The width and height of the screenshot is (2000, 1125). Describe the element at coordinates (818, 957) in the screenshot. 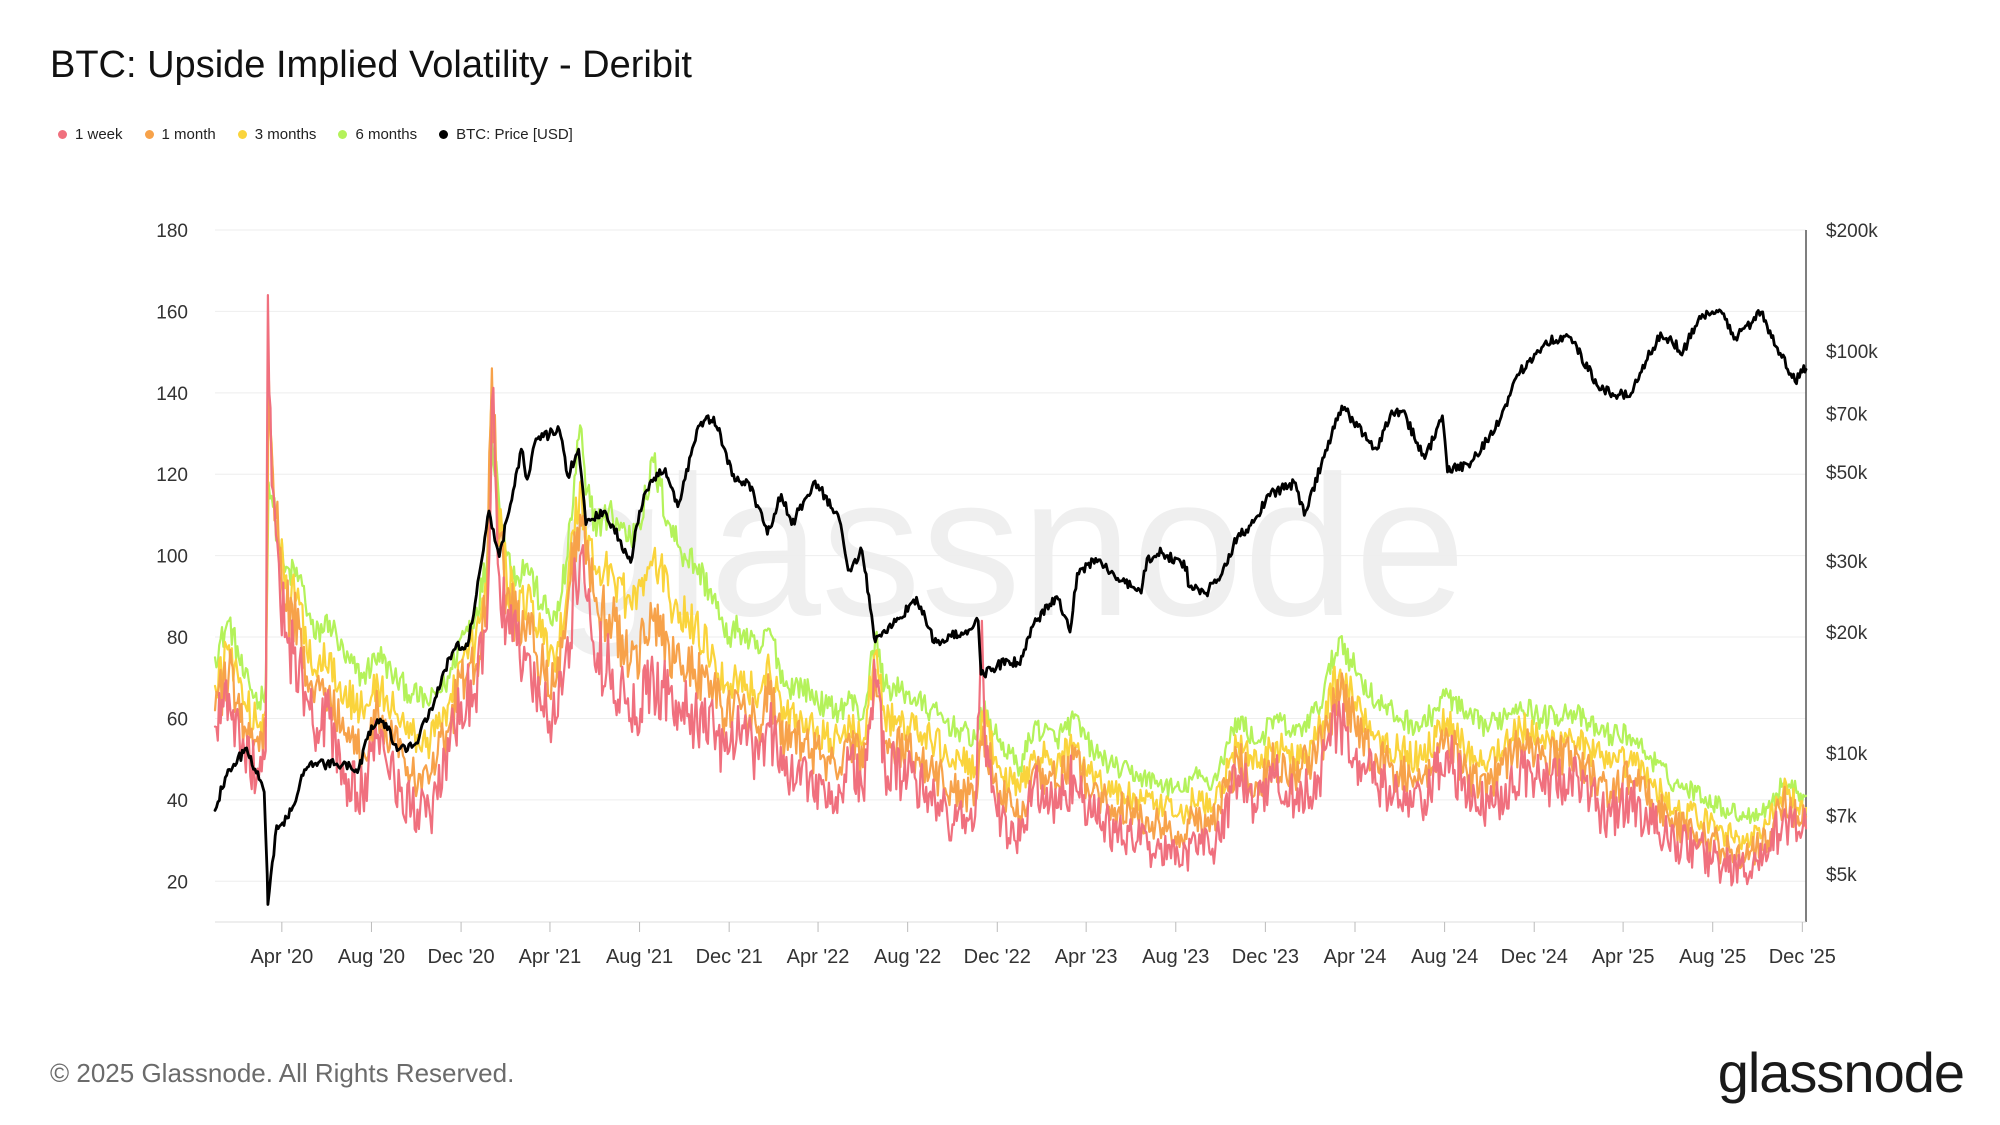

I see `x-tick-label: Apr '22` at that location.